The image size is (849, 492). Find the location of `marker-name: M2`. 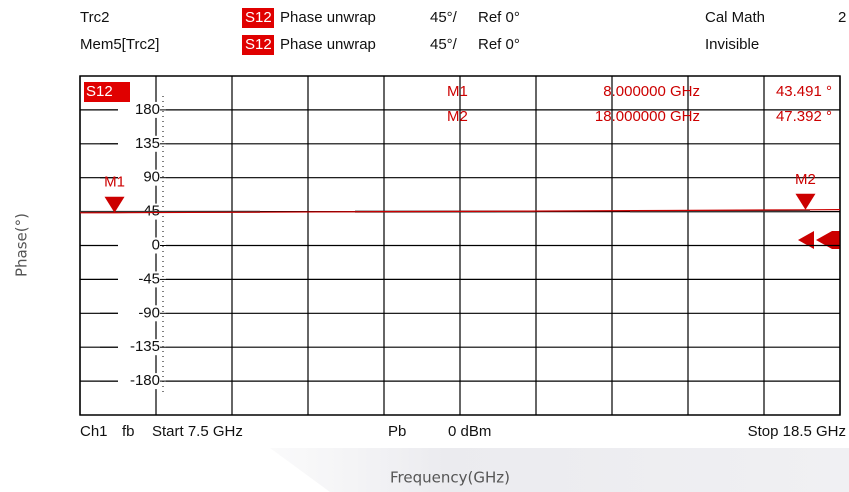

marker-name: M2 is located at coordinates (457, 116).